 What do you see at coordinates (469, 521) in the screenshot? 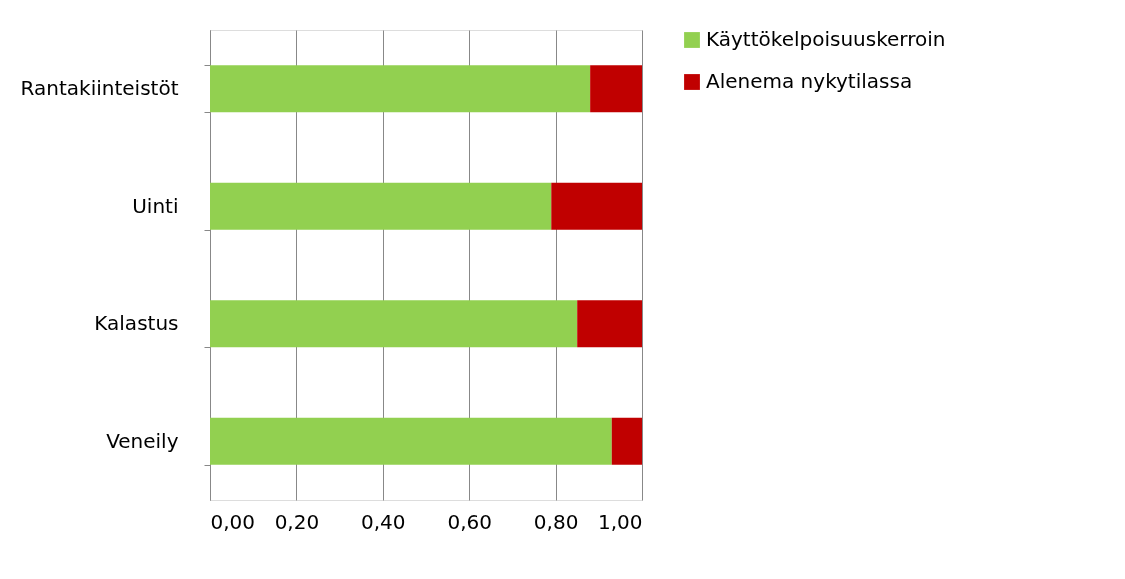
I see `x-tick-label: 0,60` at bounding box center [469, 521].